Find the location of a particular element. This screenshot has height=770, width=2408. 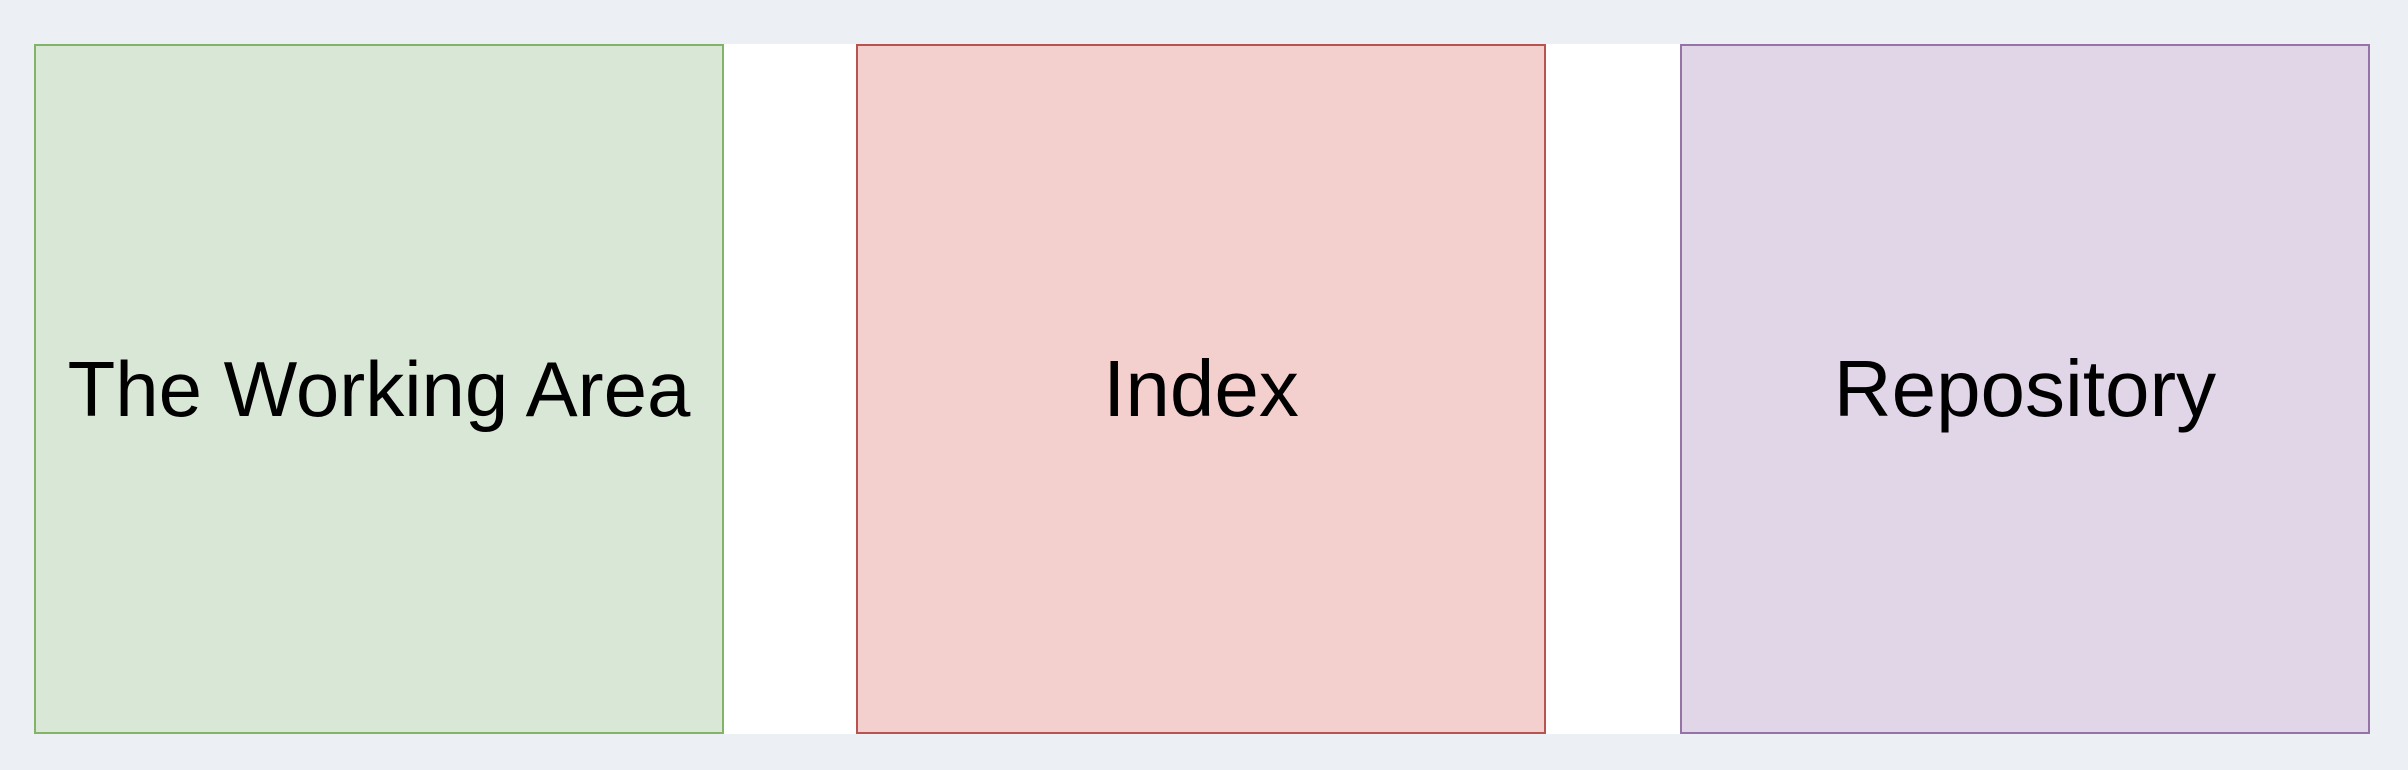

working-area-label: The Working Area is located at coordinates (379, 389).